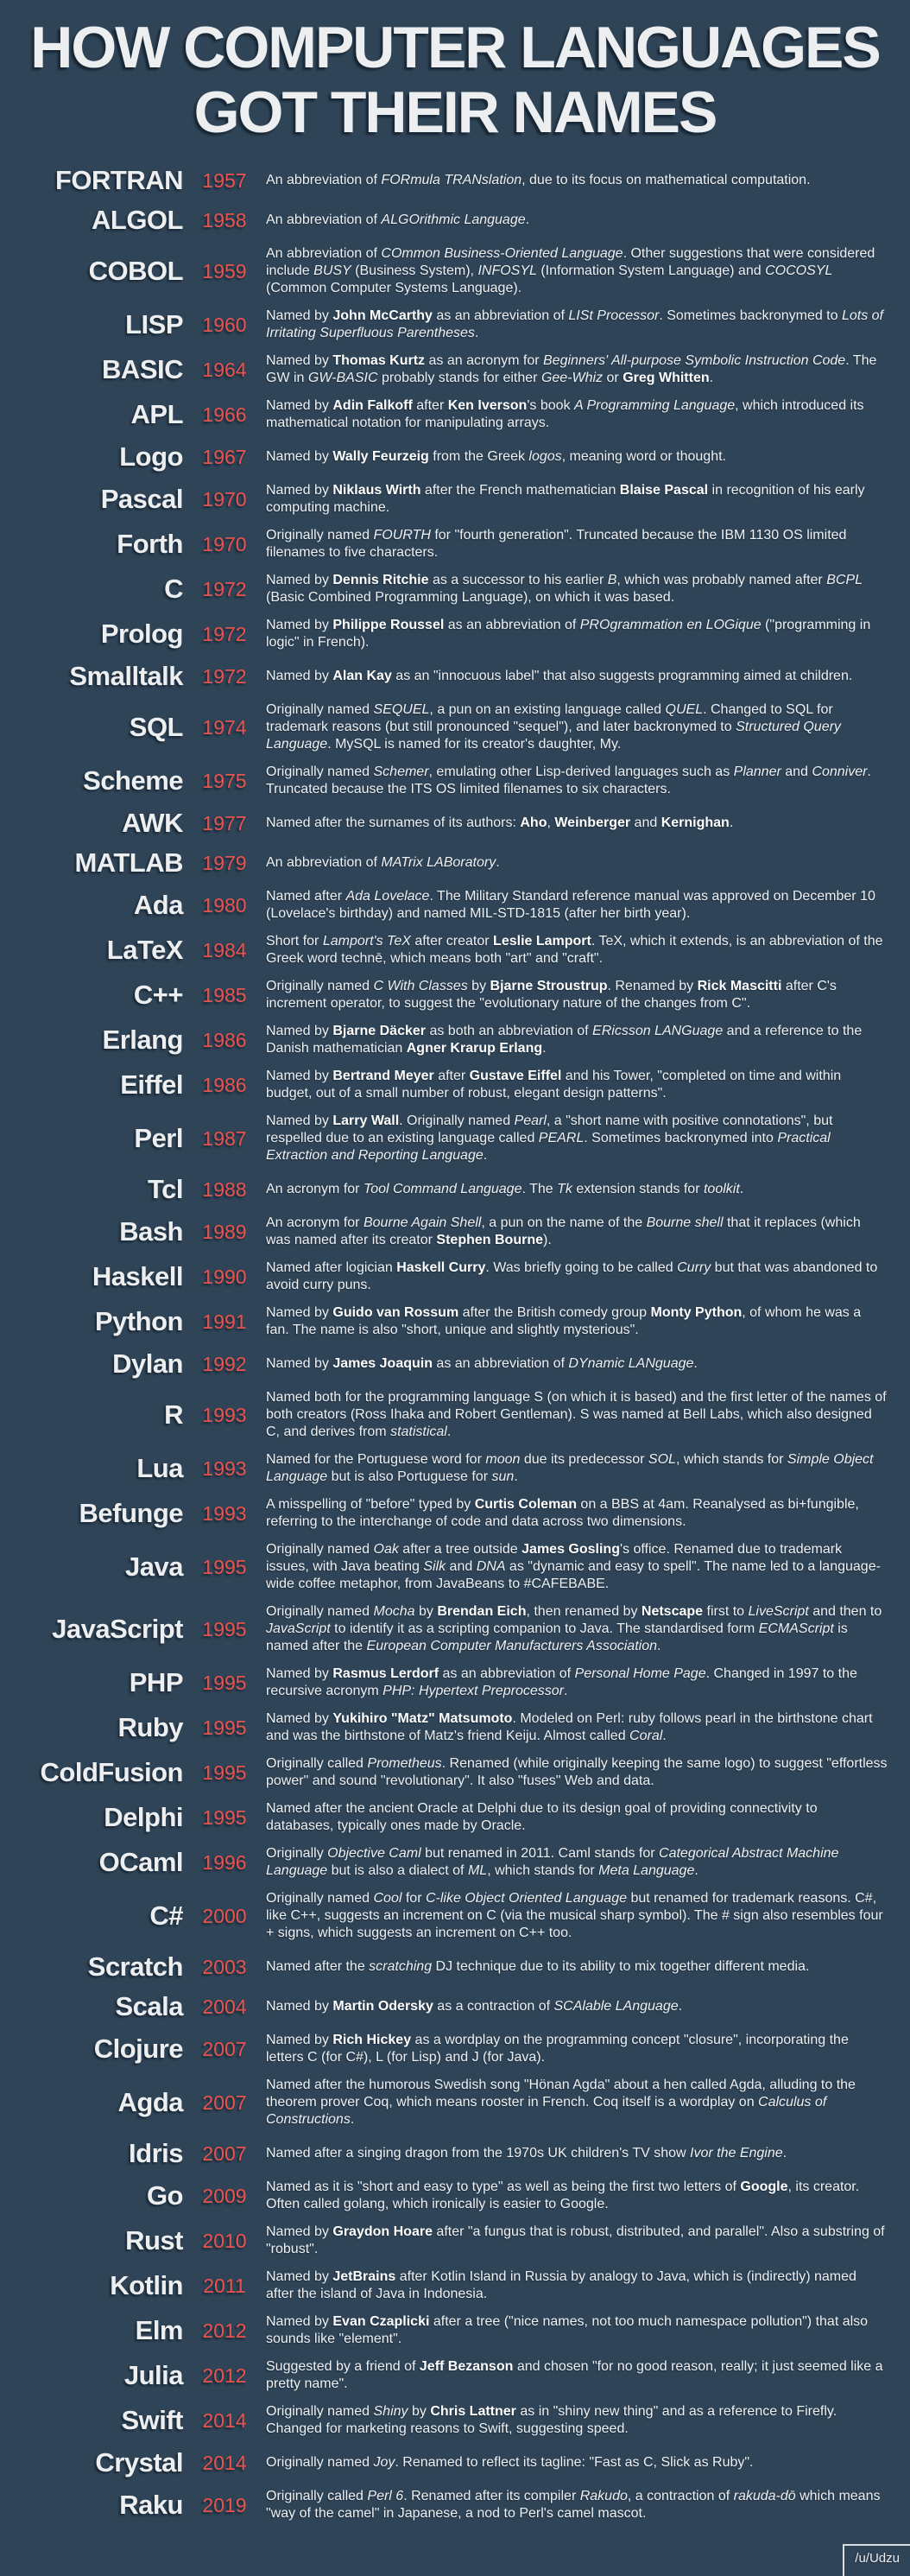 The height and width of the screenshot is (2576, 910). I want to click on language-name: C, so click(174, 589).